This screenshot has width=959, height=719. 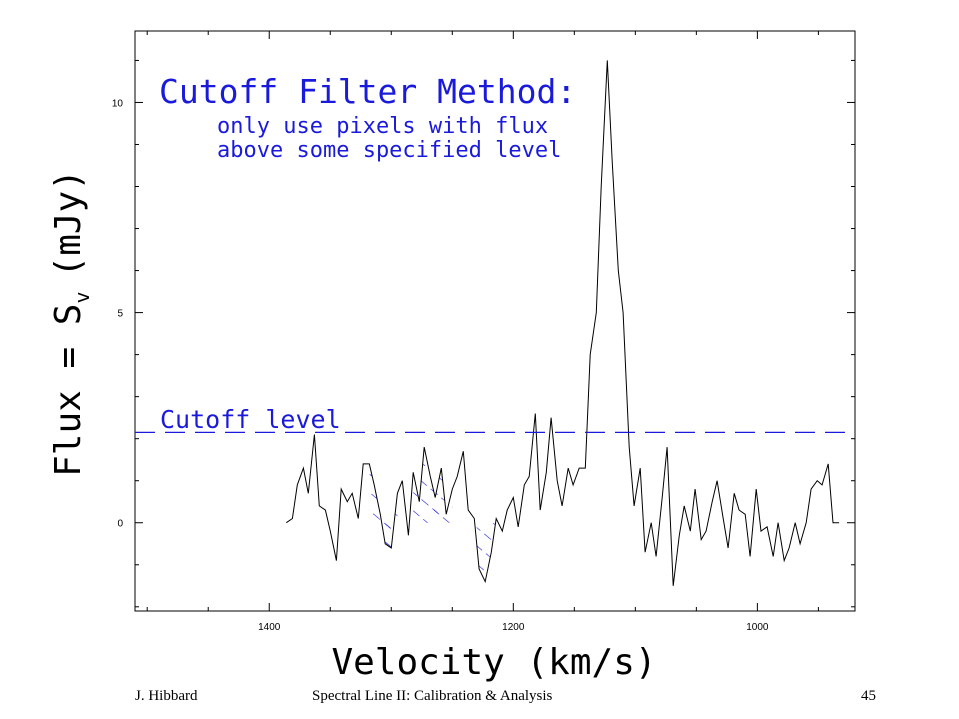 What do you see at coordinates (250, 419) in the screenshot?
I see `cutoff-label: Cutoff level` at bounding box center [250, 419].